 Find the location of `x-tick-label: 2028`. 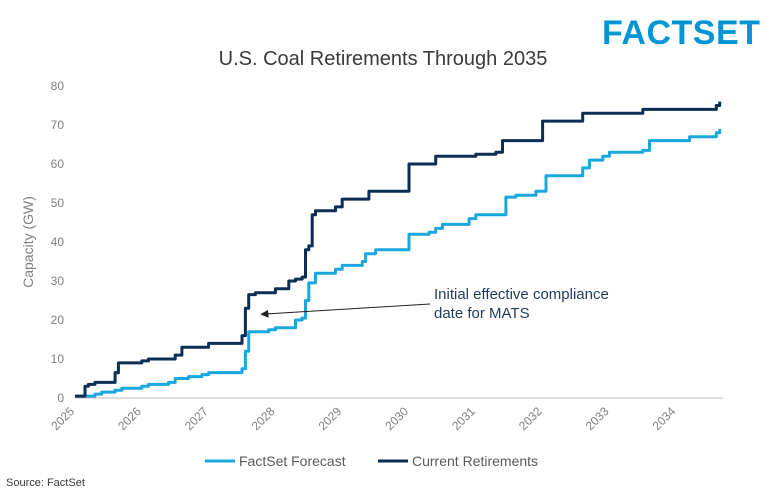

x-tick-label: 2028 is located at coordinates (263, 418).